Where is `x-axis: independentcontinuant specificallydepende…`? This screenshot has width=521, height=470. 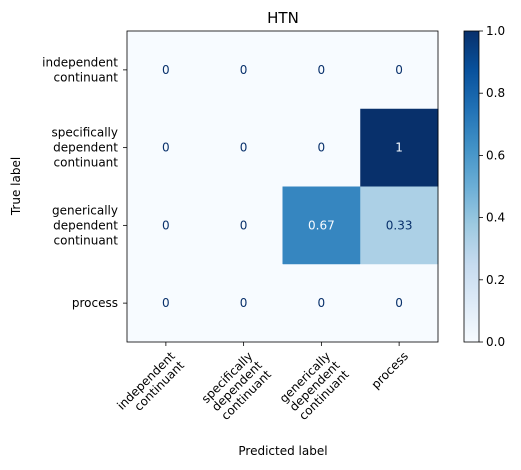
x-axis: independentcontinuant specificallydepende… is located at coordinates (263, 383).